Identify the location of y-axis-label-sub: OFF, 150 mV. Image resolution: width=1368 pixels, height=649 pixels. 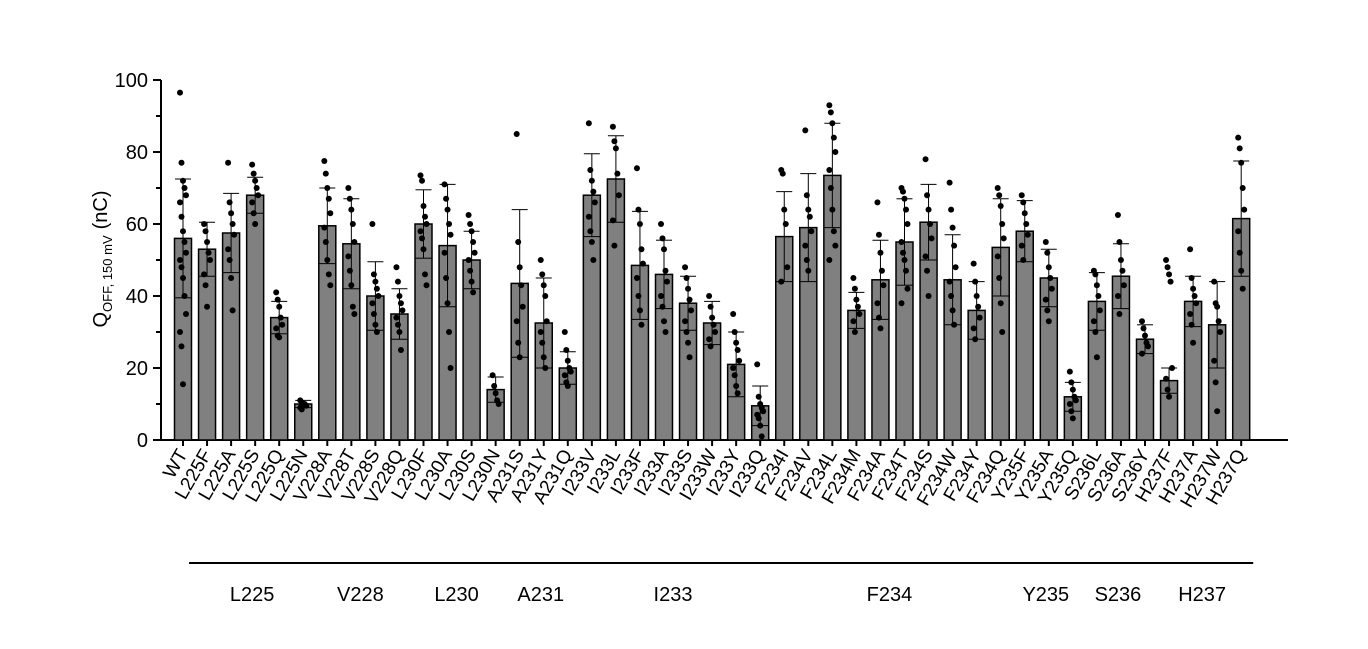
(107, 273).